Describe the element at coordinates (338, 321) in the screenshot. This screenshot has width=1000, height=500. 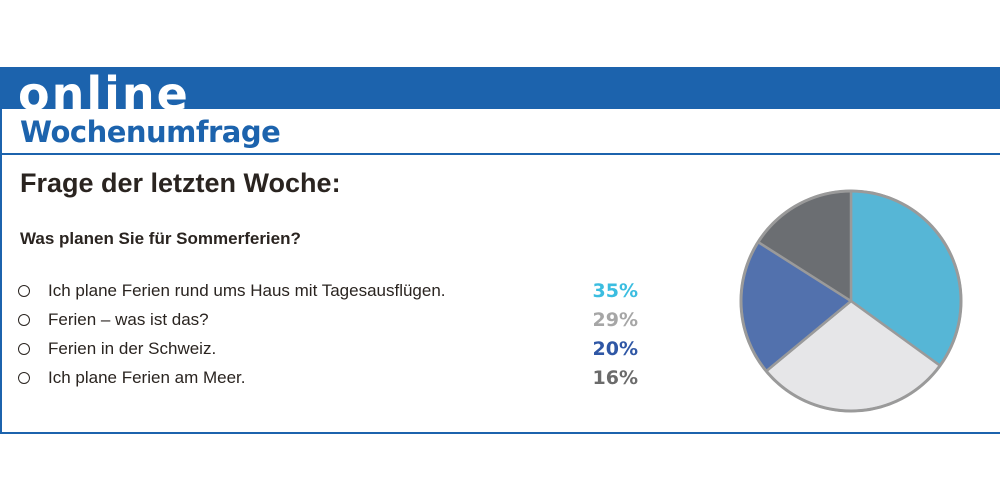
I see `answer-option: Ferien – was ist das? 29%` at that location.